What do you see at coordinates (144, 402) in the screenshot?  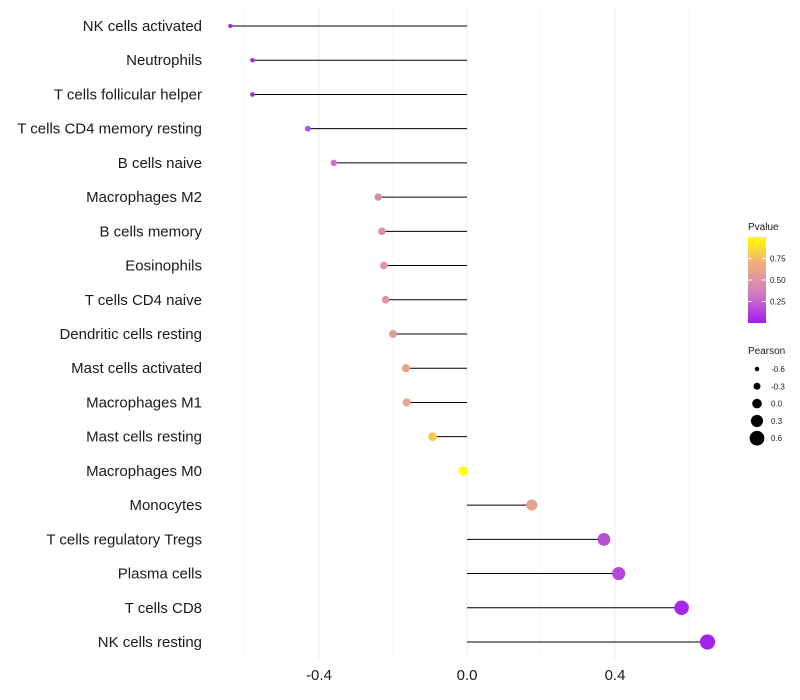 I see `category-label: Macrophages M1` at bounding box center [144, 402].